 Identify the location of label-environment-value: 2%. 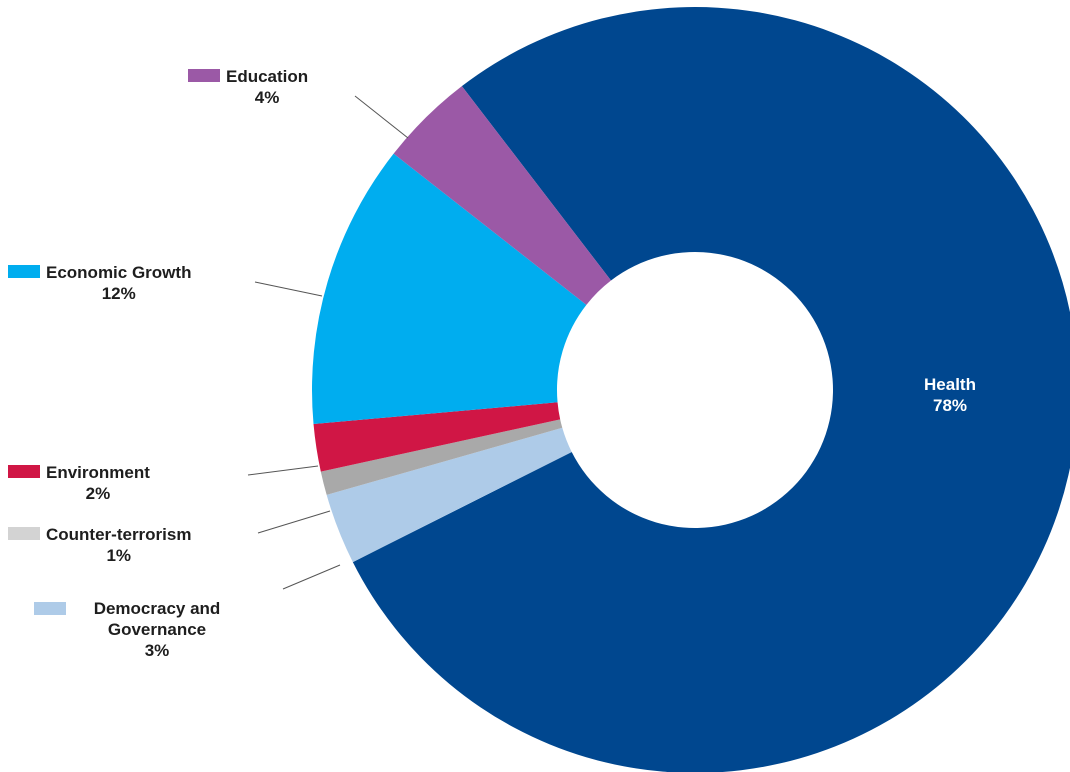
(98, 493).